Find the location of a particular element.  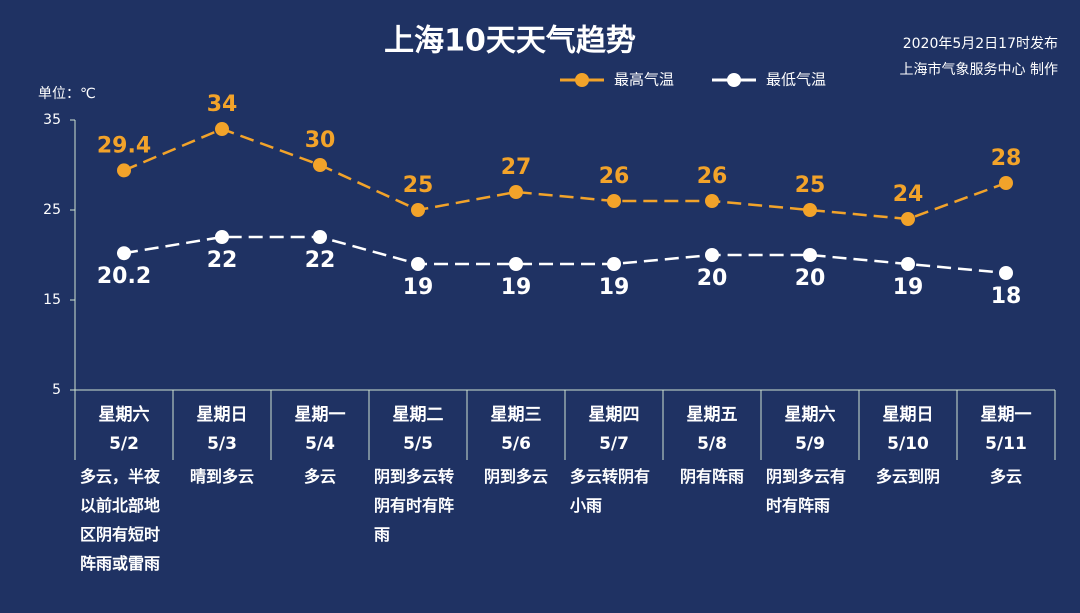

publisher: 上海市气象服务中心 制作 is located at coordinates (979, 69).